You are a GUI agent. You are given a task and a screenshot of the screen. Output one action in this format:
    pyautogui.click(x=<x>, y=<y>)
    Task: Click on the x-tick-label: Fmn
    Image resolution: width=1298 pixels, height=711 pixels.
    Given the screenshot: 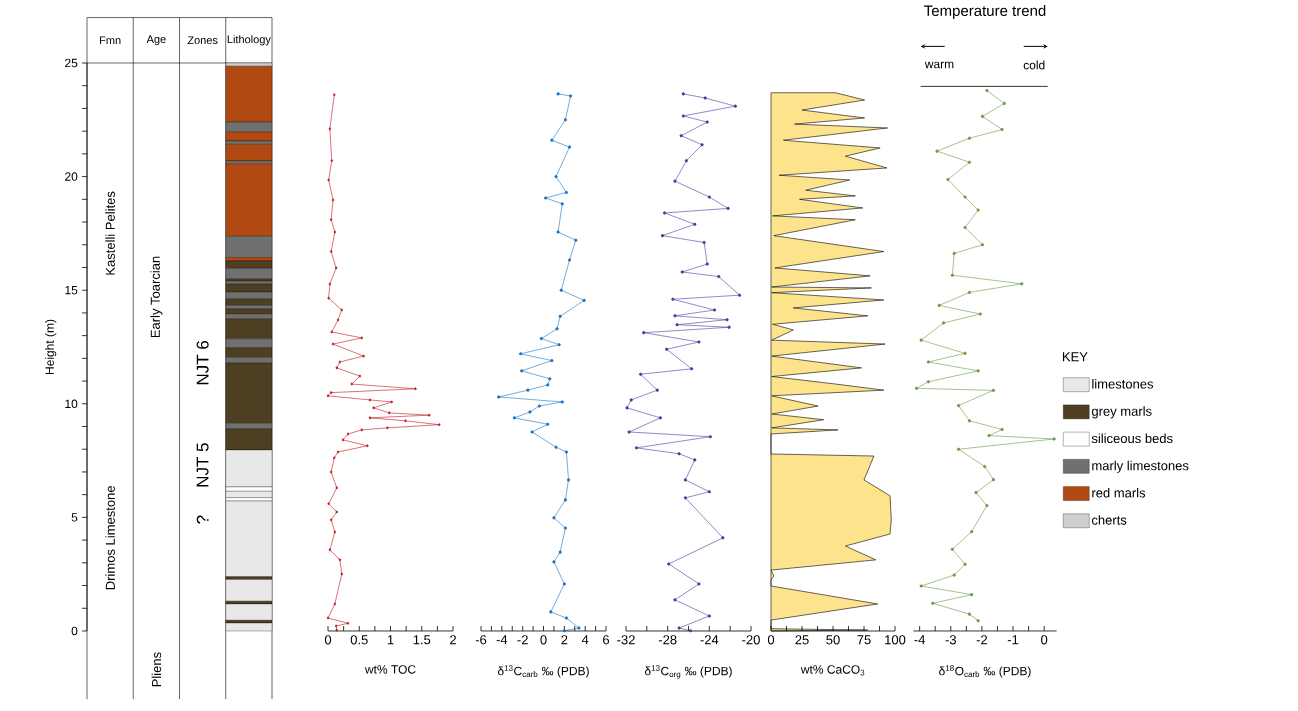 What is the action you would take?
    pyautogui.click(x=110, y=40)
    